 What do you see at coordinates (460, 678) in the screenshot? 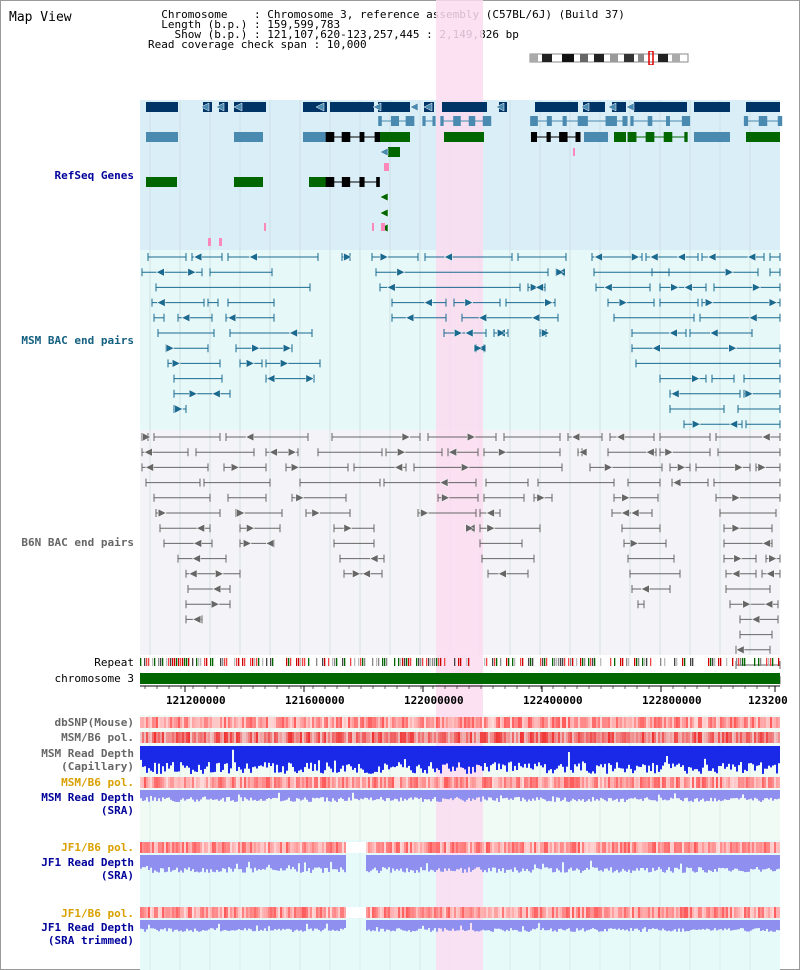
I see `chromosome-bar` at bounding box center [460, 678].